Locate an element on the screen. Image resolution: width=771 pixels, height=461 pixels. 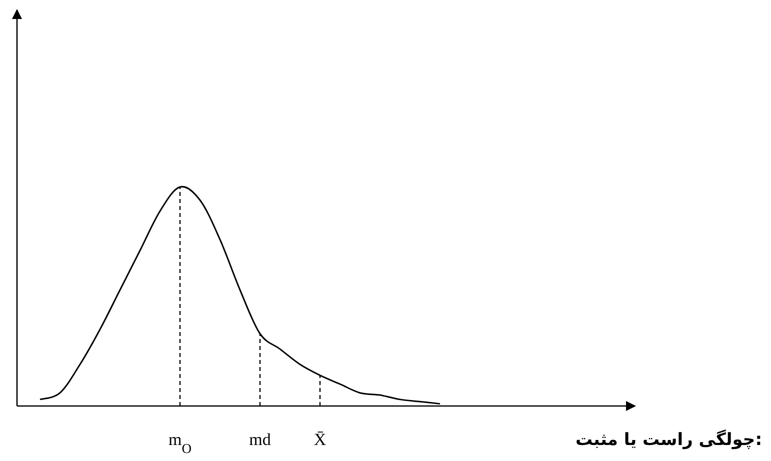
text: چولگی راست یا مثبت: is located at coordinates (669, 439).